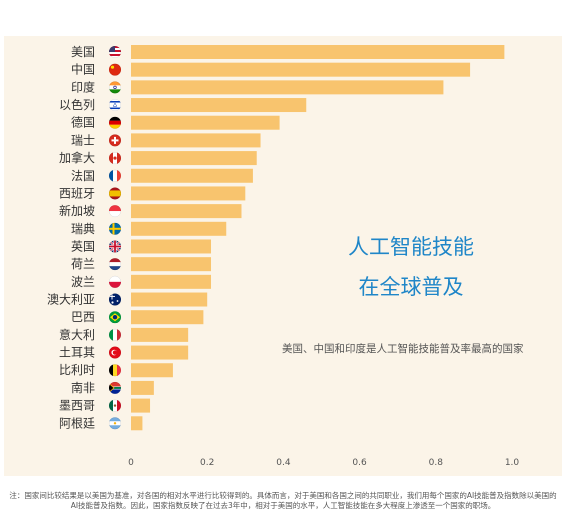 Image resolution: width=566 pixels, height=522 pixels. What do you see at coordinates (115, 299) in the screenshot?
I see `au-flag-icon` at bounding box center [115, 299].